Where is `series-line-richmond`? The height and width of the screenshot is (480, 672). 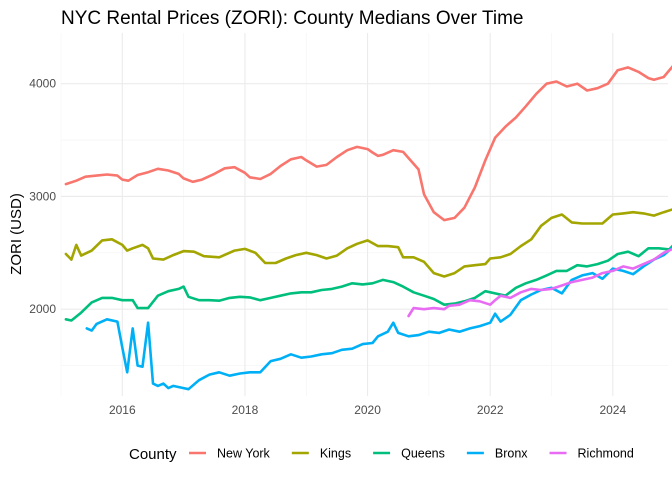
series-line-richmond is located at coordinates (539, 282).